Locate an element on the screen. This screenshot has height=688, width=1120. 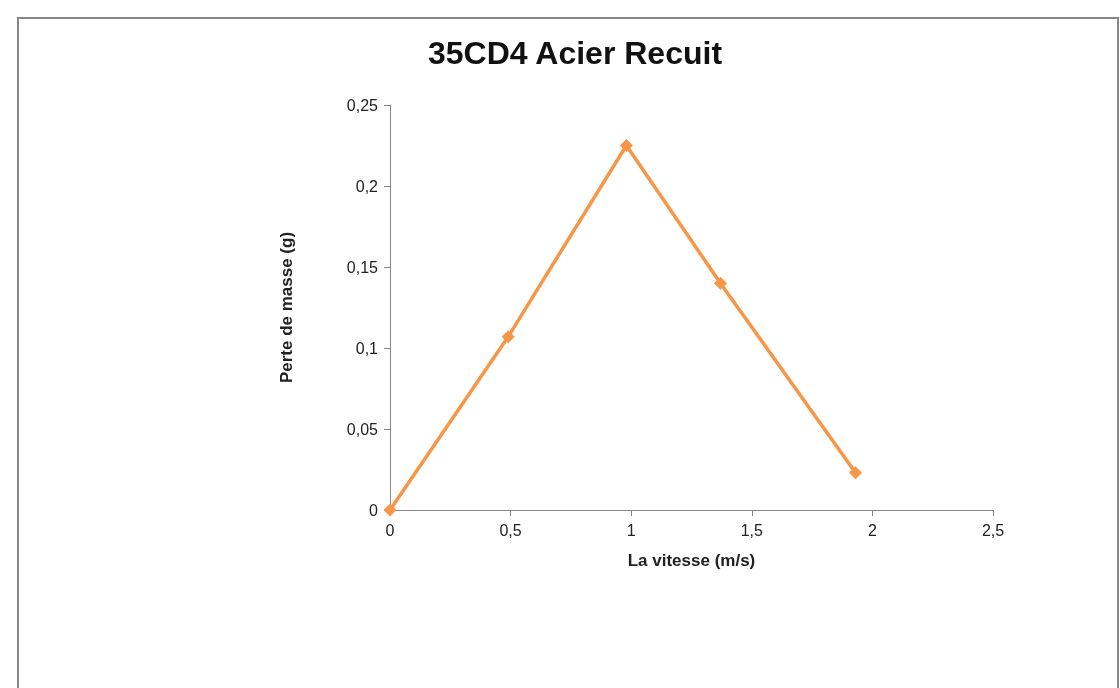
y-axis-title: Perte de masse (g) is located at coordinates (286, 307).